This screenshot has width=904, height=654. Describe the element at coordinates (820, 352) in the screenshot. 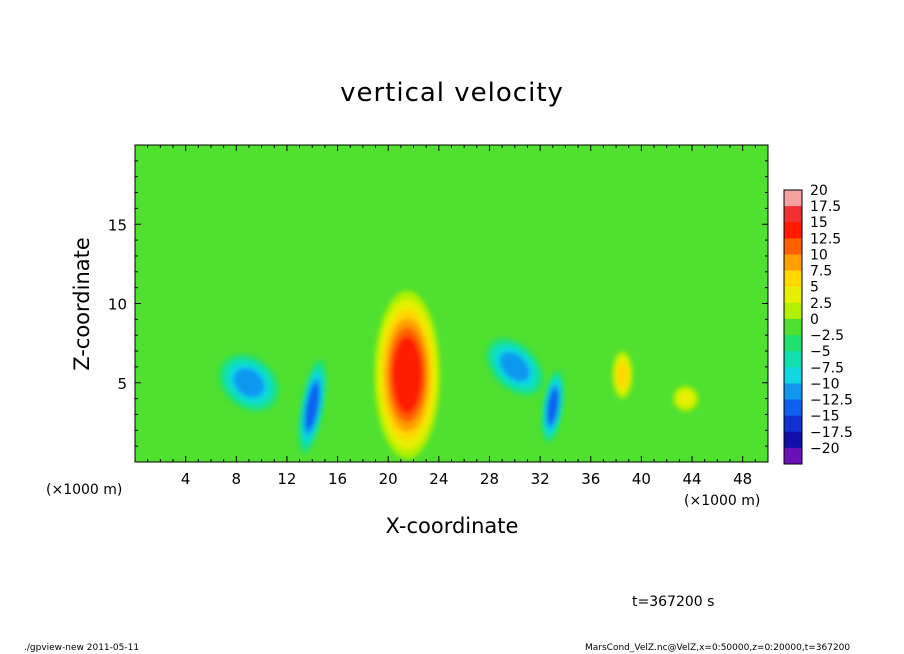

I see `colorbar-label: −5` at that location.